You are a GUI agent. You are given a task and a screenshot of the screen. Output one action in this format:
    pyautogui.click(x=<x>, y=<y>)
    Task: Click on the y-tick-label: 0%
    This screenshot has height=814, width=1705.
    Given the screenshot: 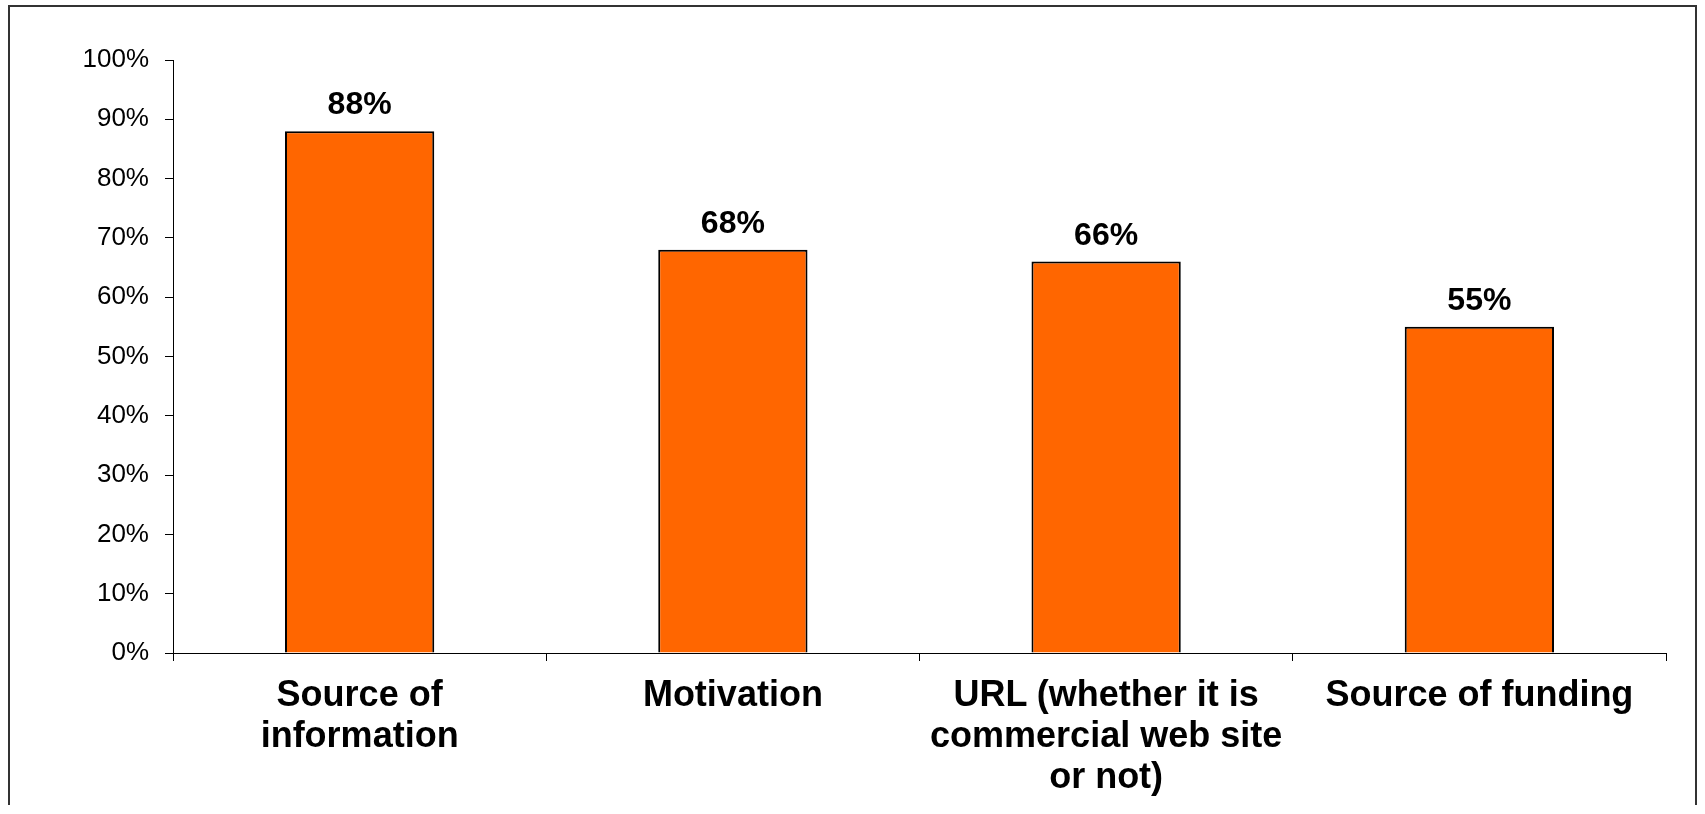 What is the action you would take?
    pyautogui.click(x=130, y=651)
    